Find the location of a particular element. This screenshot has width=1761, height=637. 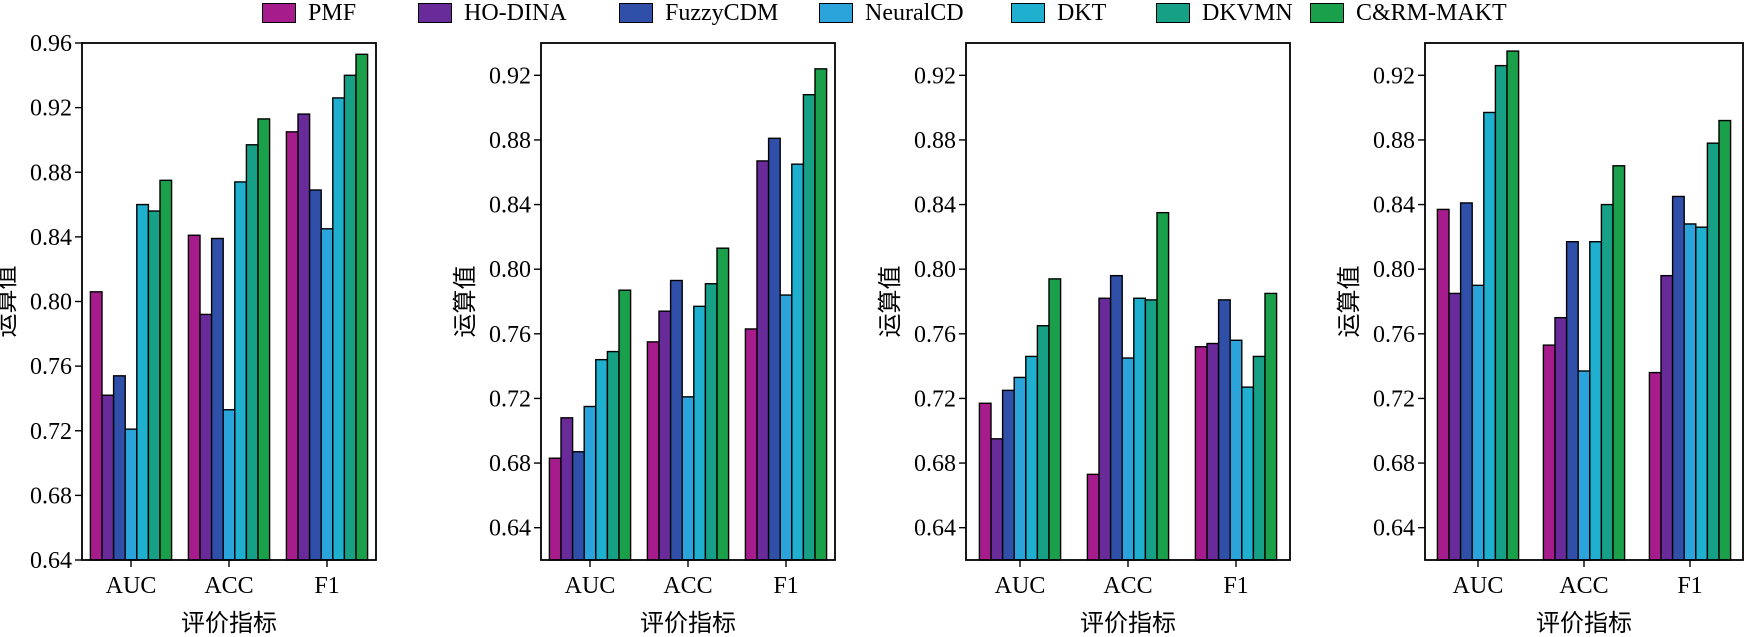

legend-item: PMF is located at coordinates (309, 13).